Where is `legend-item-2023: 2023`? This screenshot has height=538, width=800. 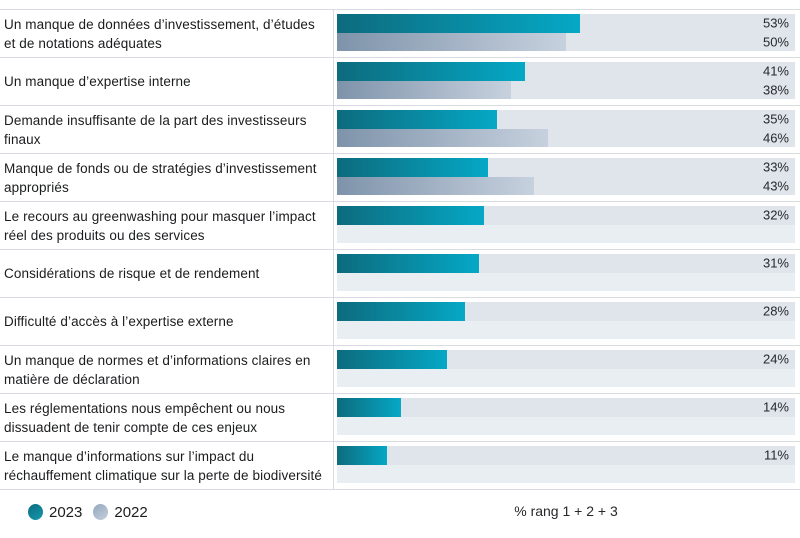
legend-item-2023: 2023 is located at coordinates (55, 512).